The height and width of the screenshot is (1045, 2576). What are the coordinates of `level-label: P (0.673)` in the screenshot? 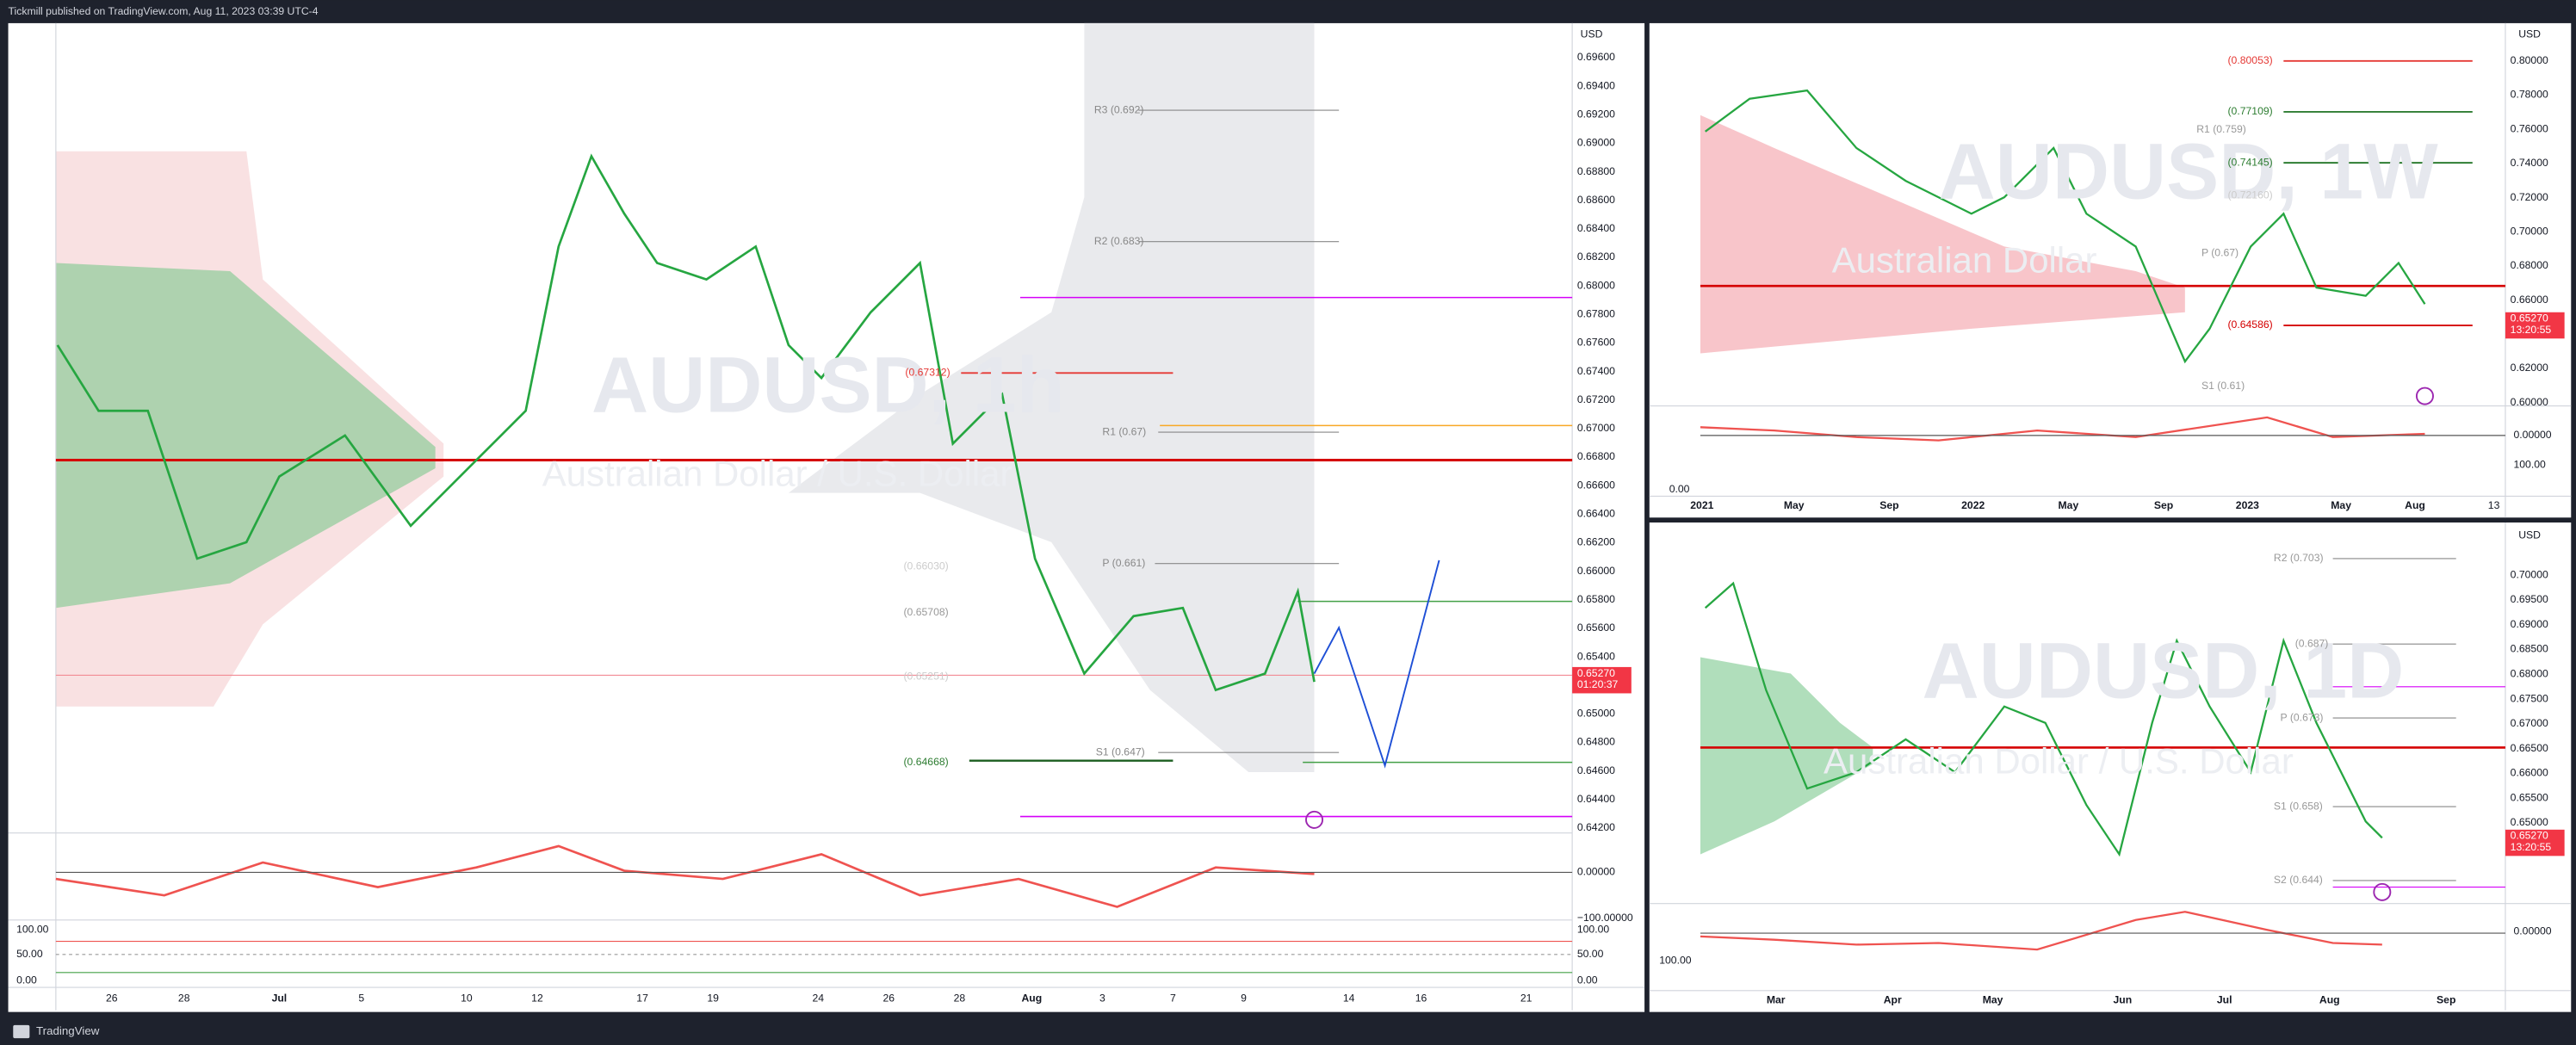 It's located at (2302, 717).